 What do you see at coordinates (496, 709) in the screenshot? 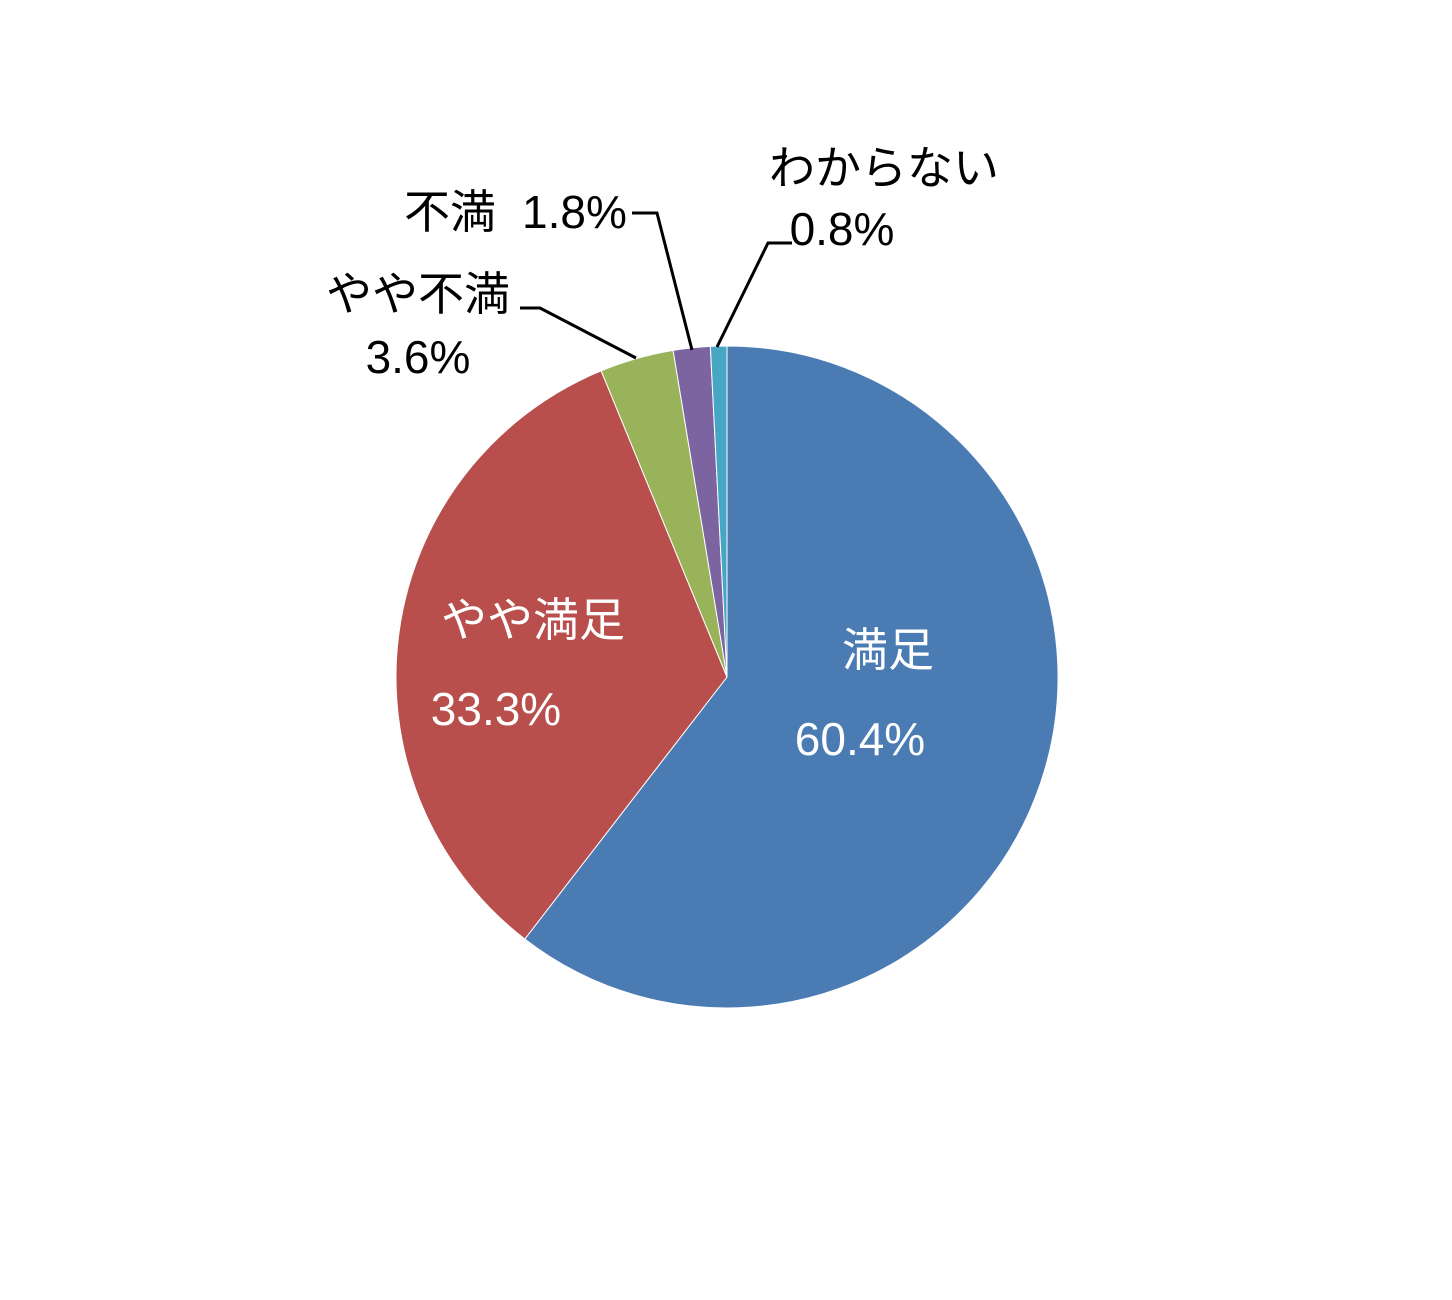
I see `slice-value-yaya-manzoku: 33.3%` at bounding box center [496, 709].